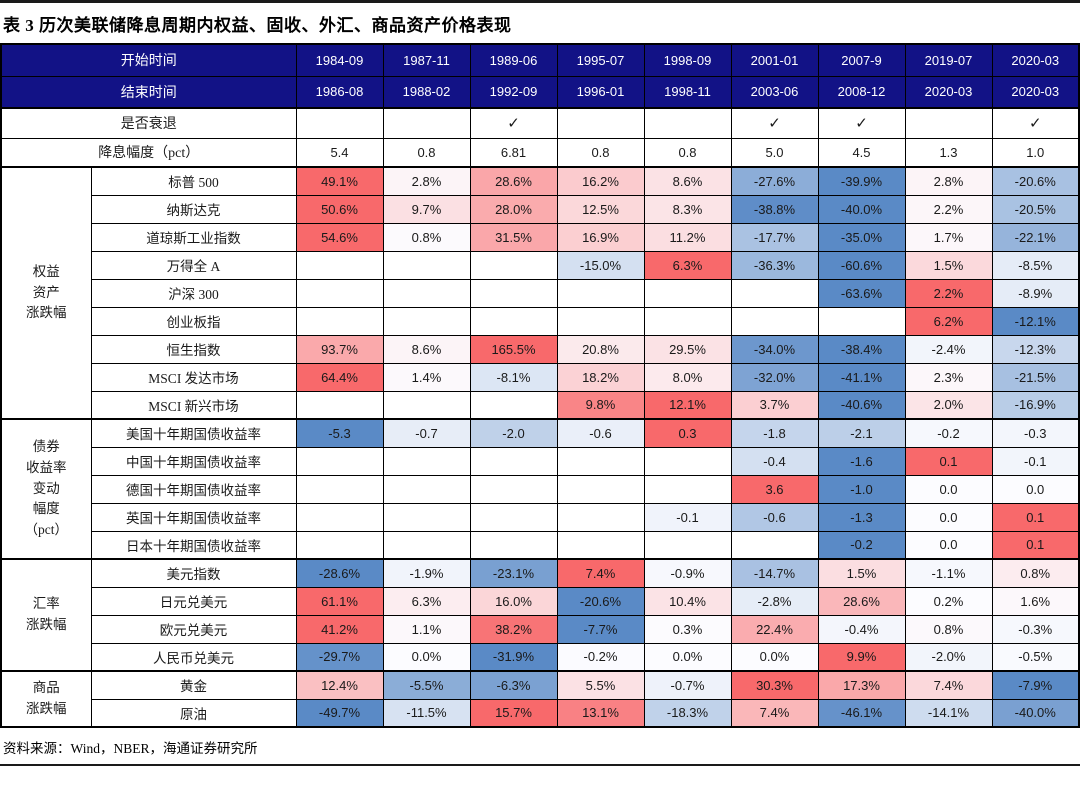  What do you see at coordinates (861, 265) in the screenshot?
I see `value-cell: -60.6%` at bounding box center [861, 265].